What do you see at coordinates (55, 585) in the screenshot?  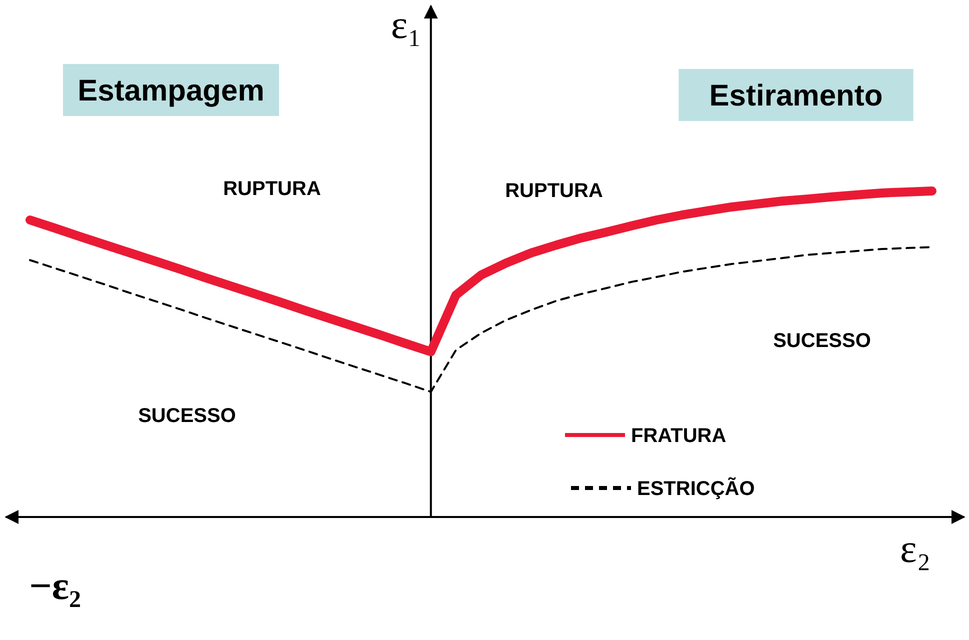 I see `text: −ε₂` at bounding box center [55, 585].